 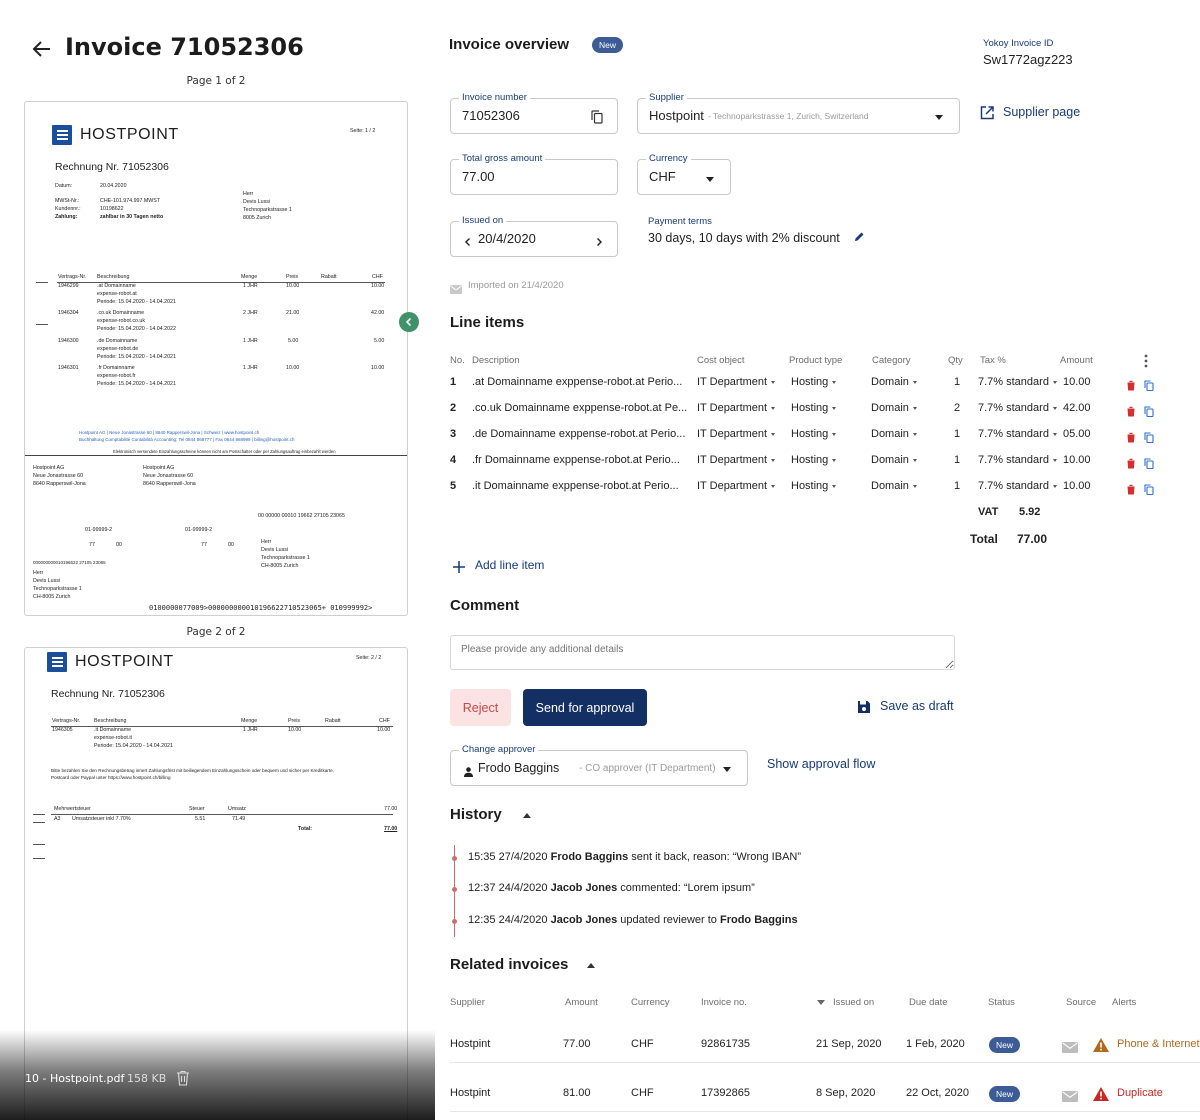 I want to click on external-link-icon, so click(x=987, y=113).